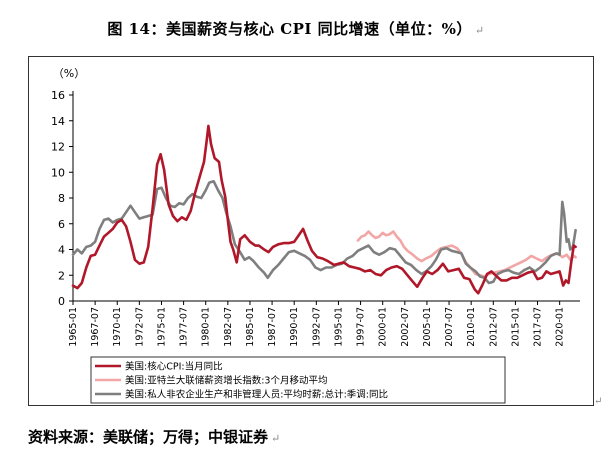  Describe the element at coordinates (250, 327) in the screenshot. I see `x-tick-label: 1985-01` at that location.